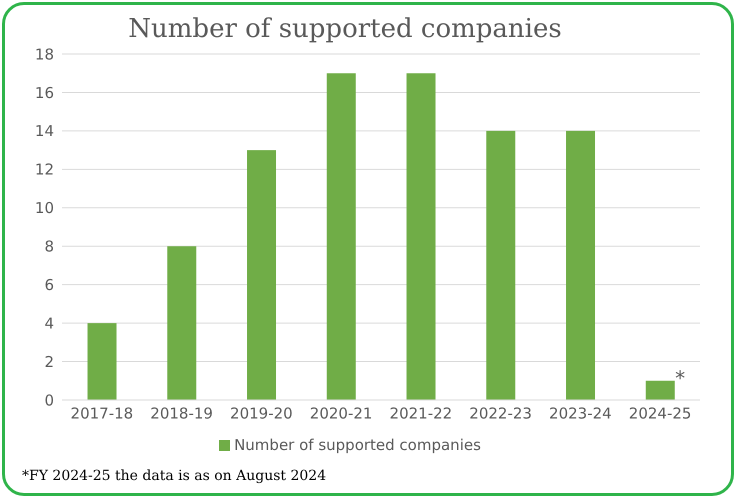 This screenshot has width=734, height=496. What do you see at coordinates (49, 285) in the screenshot?
I see `y-tick-label: 6` at bounding box center [49, 285].